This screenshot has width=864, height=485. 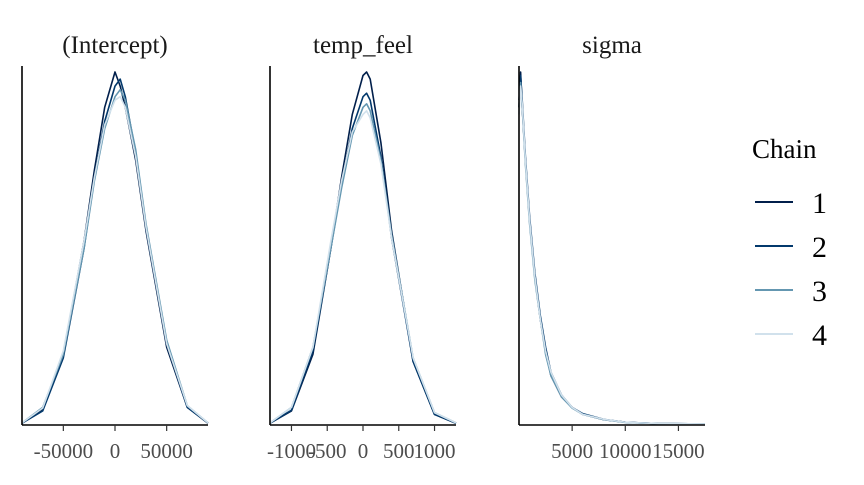 I want to click on x-tick-label: 1000, so click(x=435, y=451).